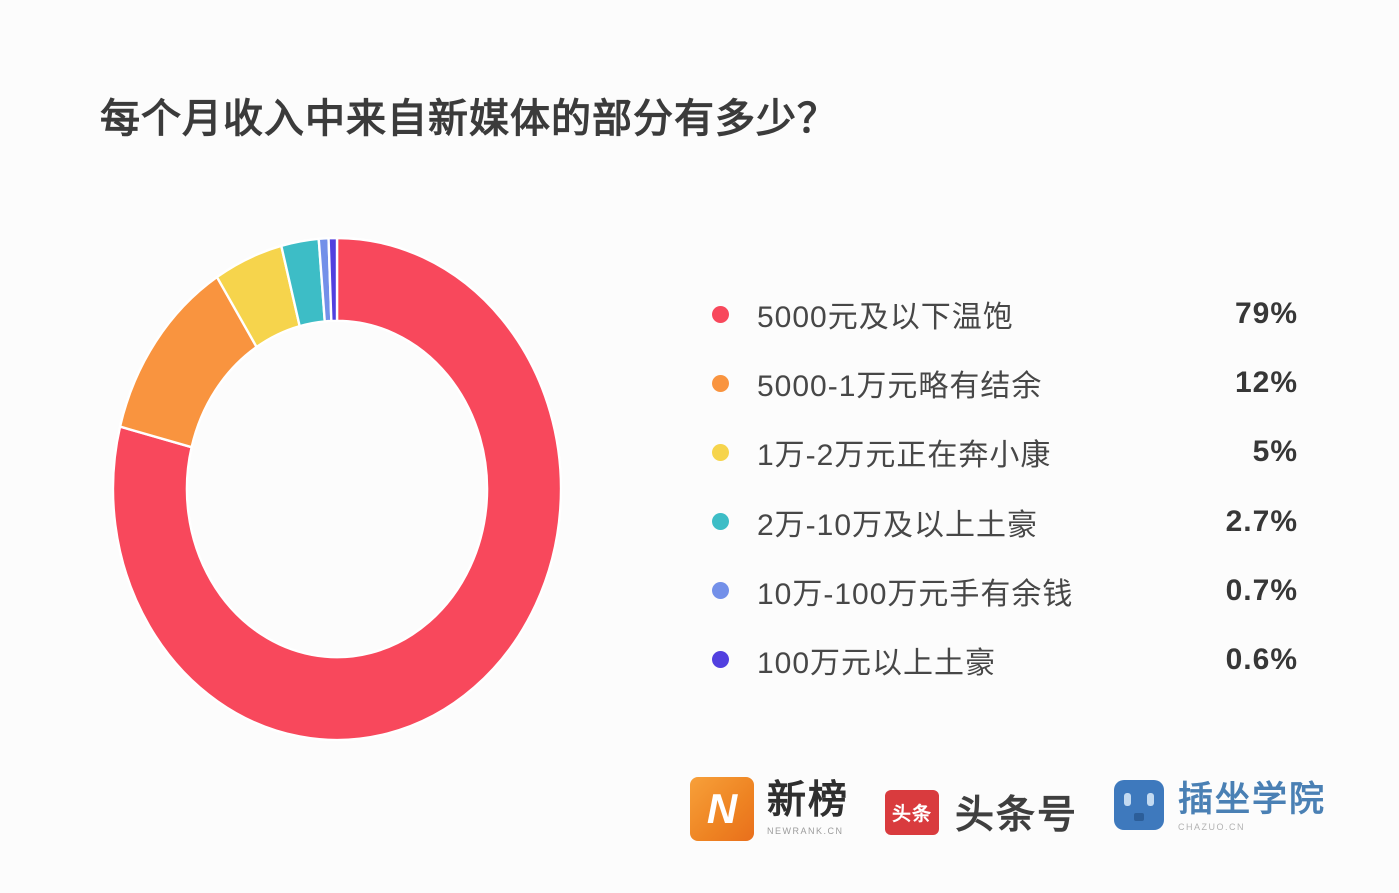  I want to click on toutiao-logo: 头条 头条号, so click(981, 812).